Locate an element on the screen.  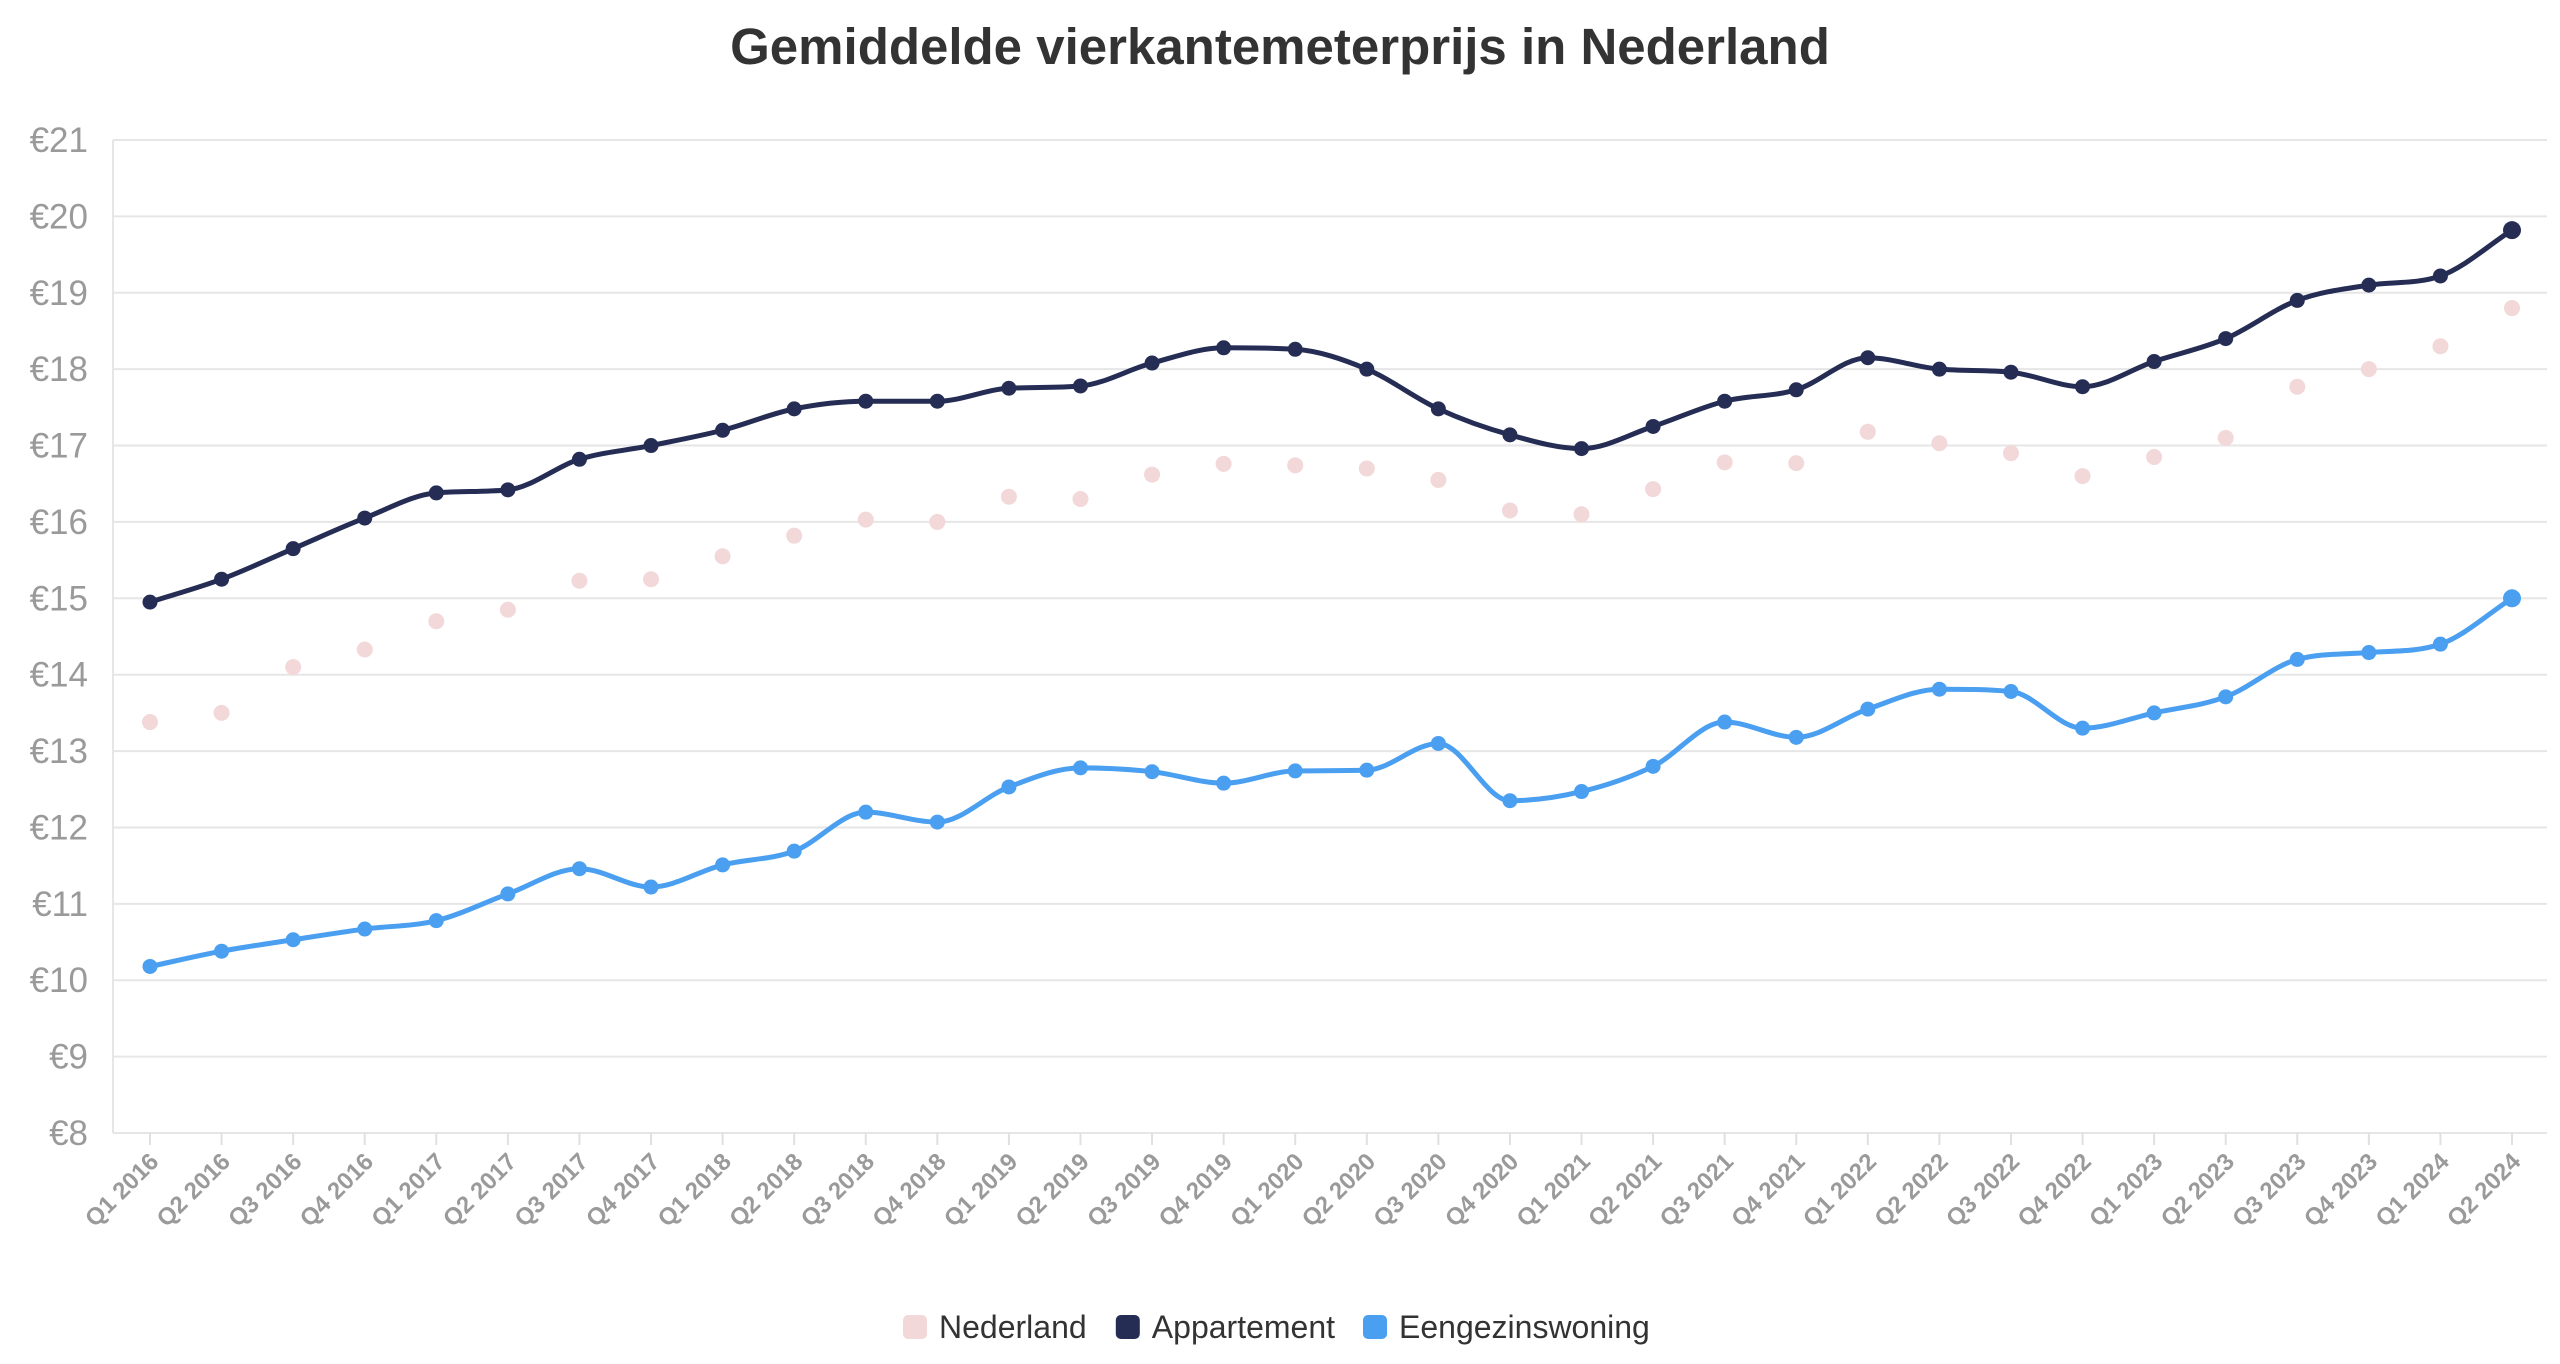
legend-item-eengezinswoning: Eengezinswoning is located at coordinates (1506, 1327).